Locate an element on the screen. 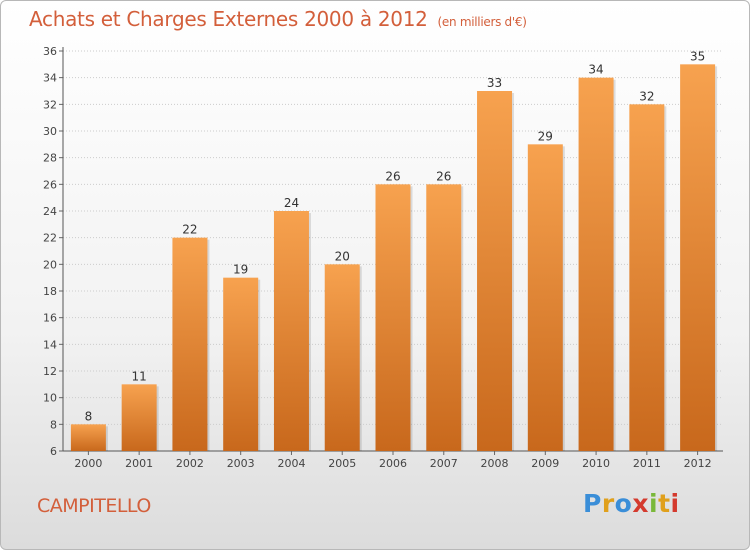  commune-name: CAMPITELLO is located at coordinates (94, 506).